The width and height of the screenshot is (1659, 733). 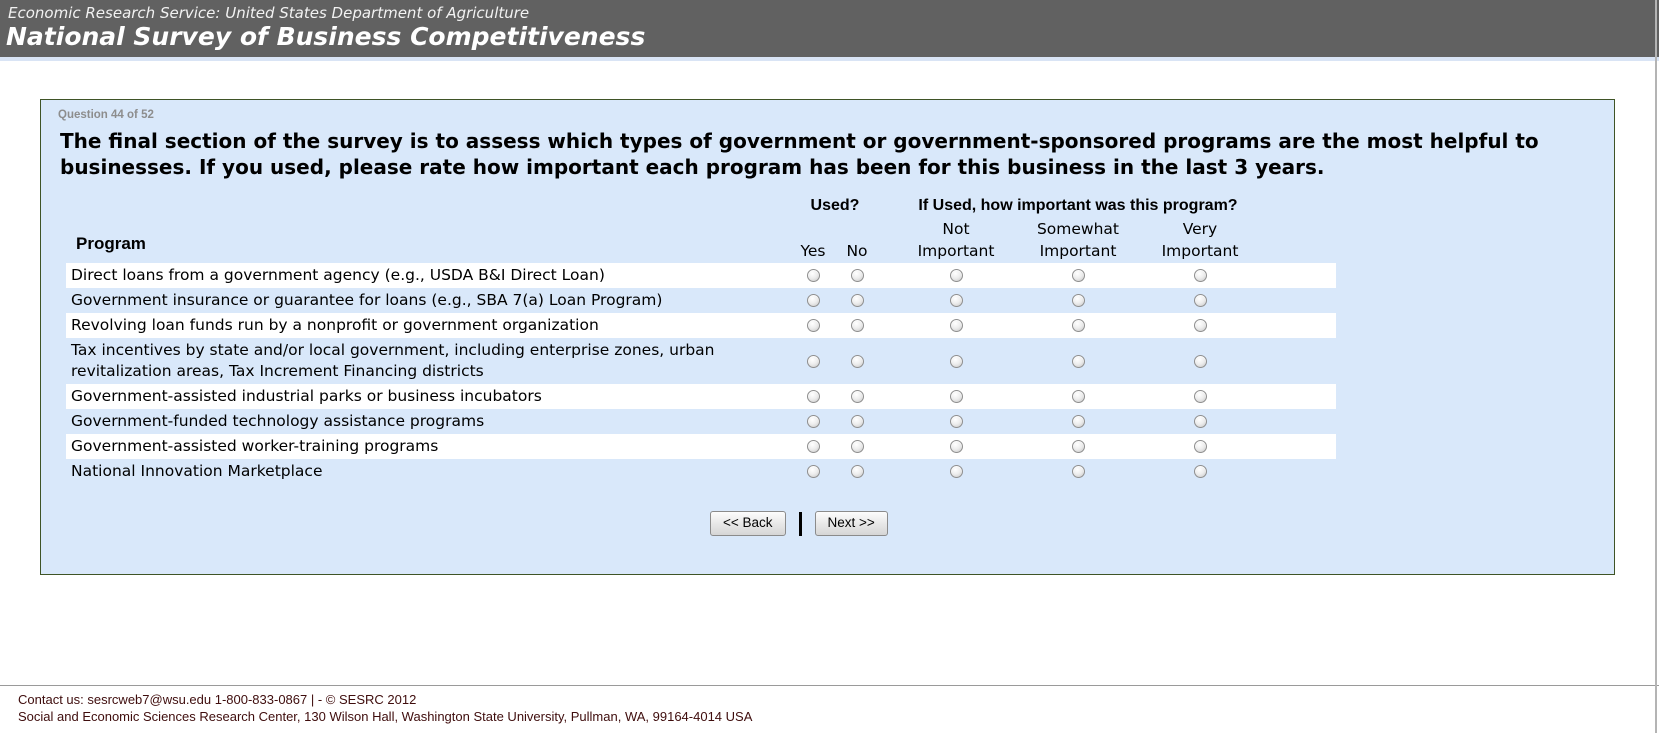 What do you see at coordinates (813, 361) in the screenshot?
I see `radio-used-yes-row4` at bounding box center [813, 361].